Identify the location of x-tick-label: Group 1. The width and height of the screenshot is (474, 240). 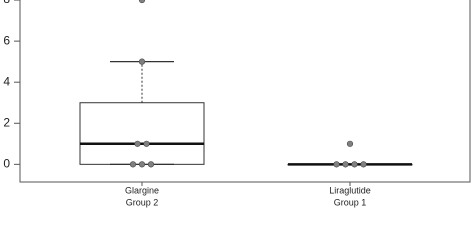
(350, 202).